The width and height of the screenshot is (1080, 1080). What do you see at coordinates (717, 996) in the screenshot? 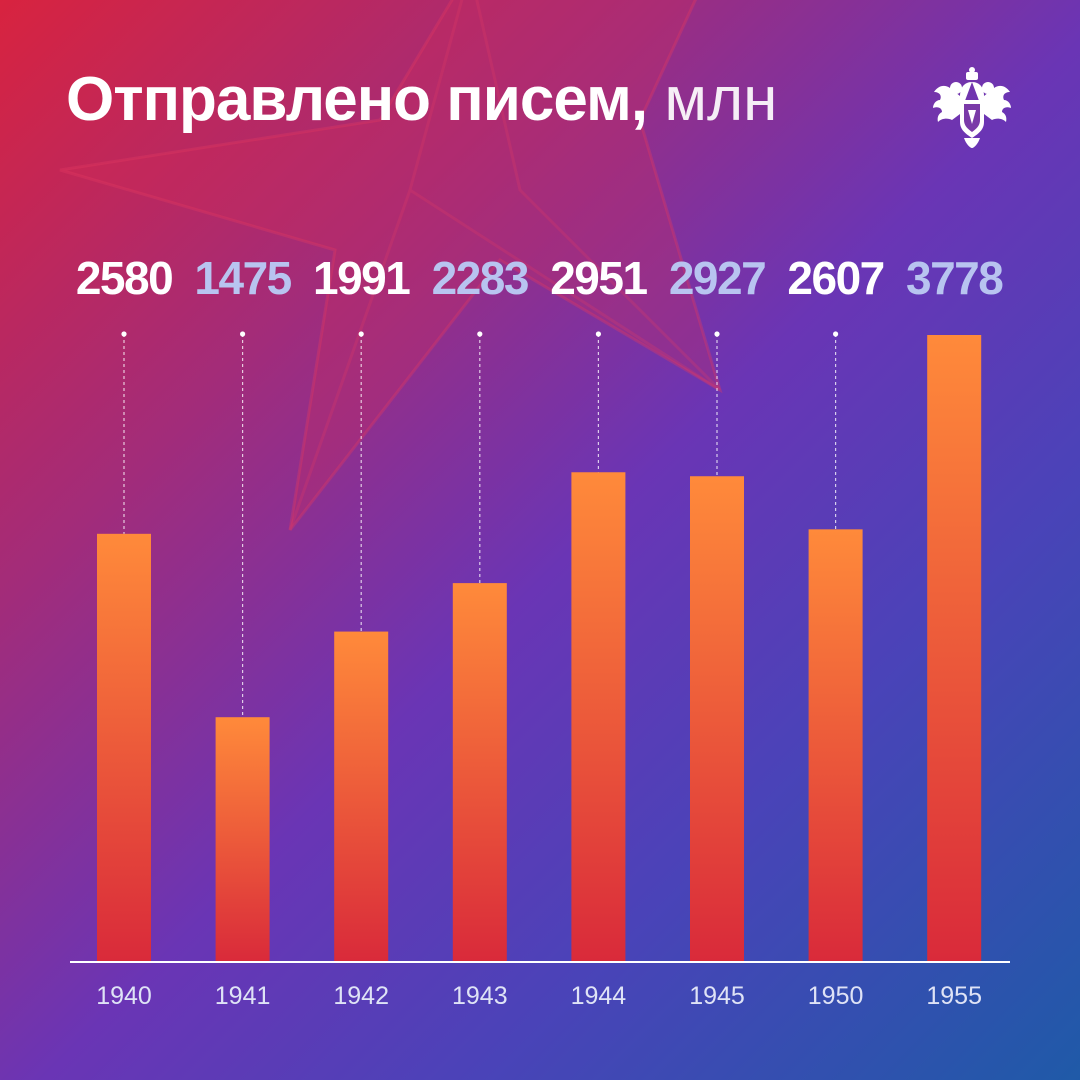
I see `year-label-1945: 1945` at bounding box center [717, 996].